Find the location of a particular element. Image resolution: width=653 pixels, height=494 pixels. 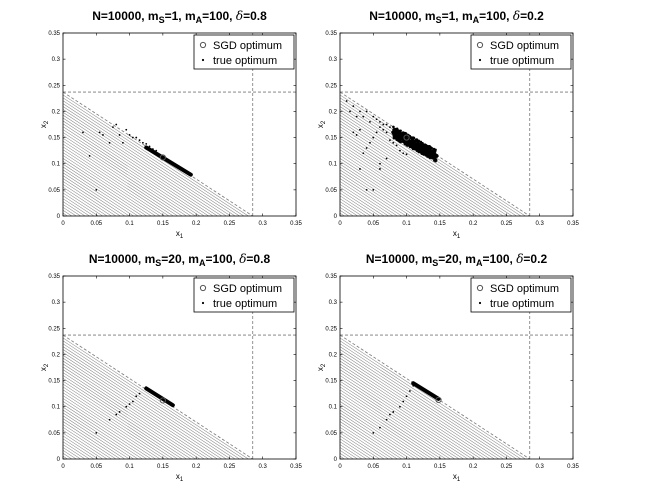

x-tick-label: 0.25 is located at coordinates (507, 467).